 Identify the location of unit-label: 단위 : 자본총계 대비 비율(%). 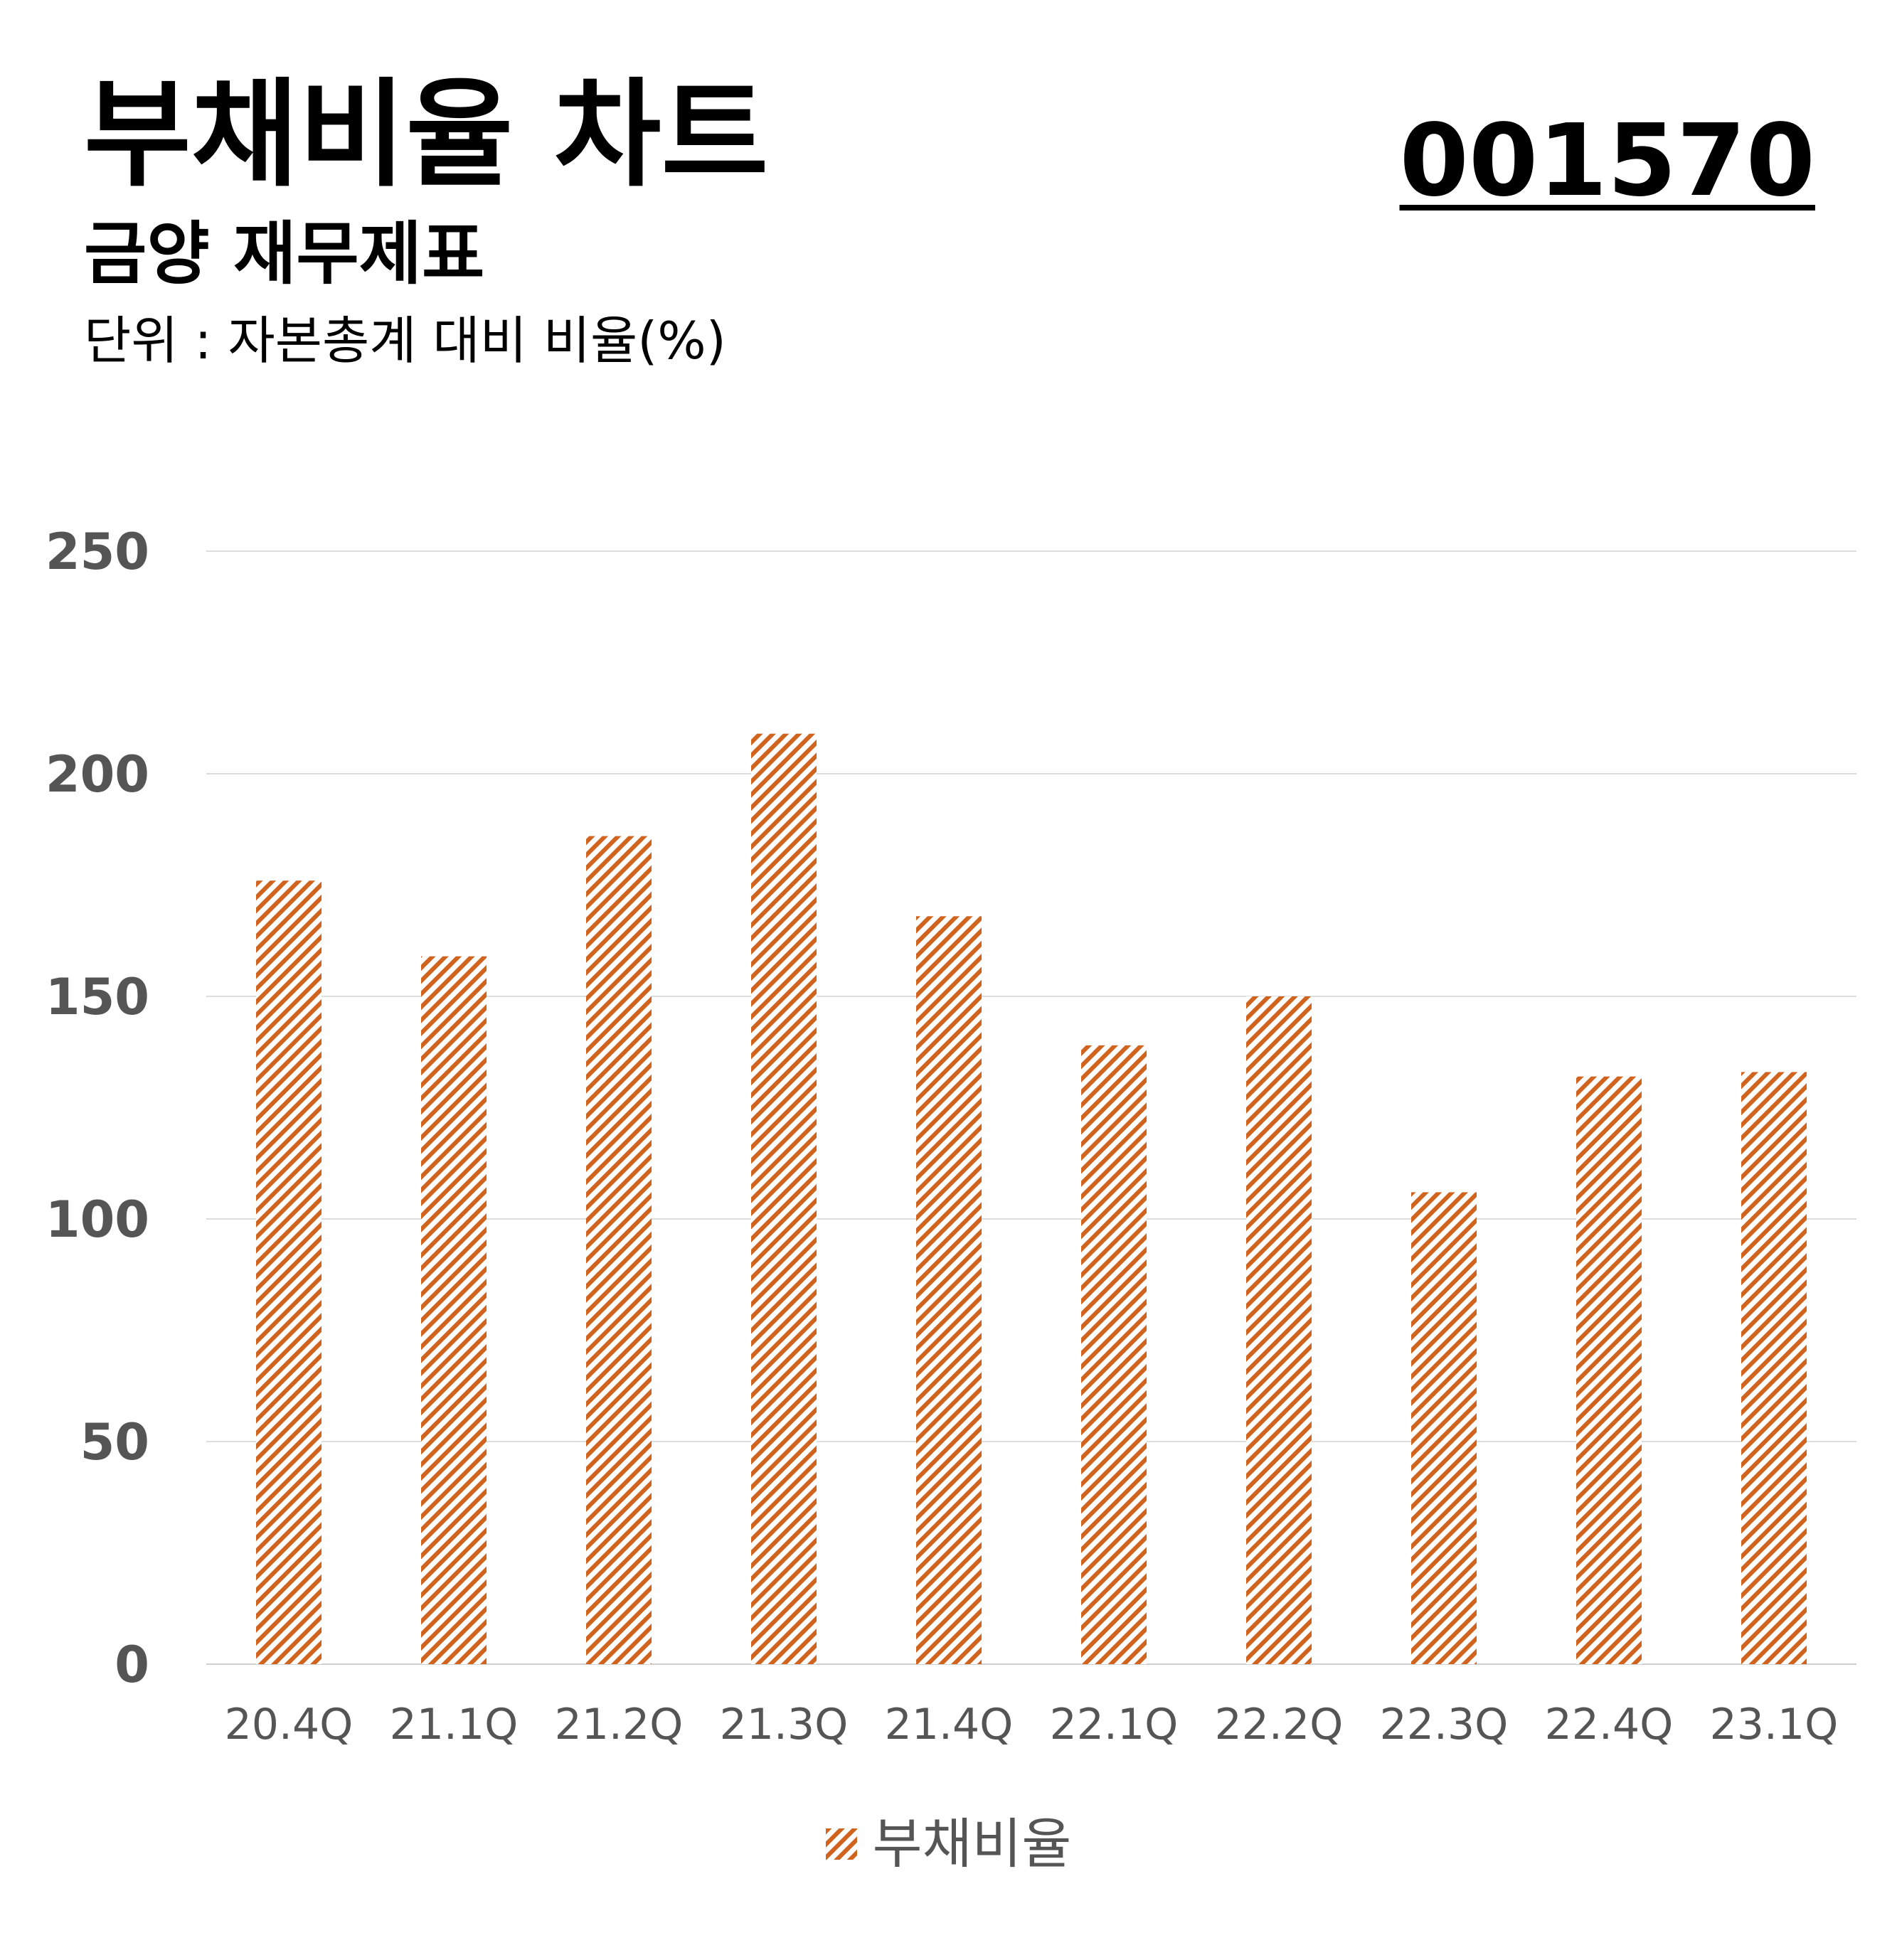
(405, 341).